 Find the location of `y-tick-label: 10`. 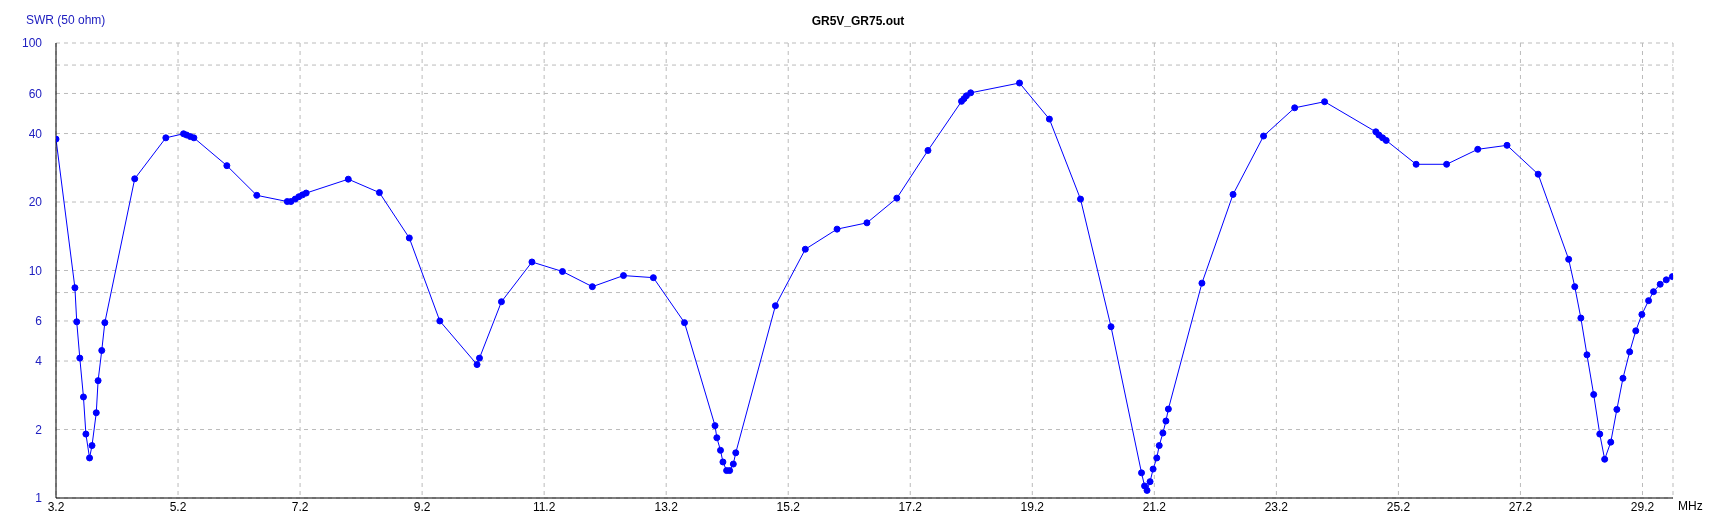

y-tick-label: 10 is located at coordinates (35, 270).